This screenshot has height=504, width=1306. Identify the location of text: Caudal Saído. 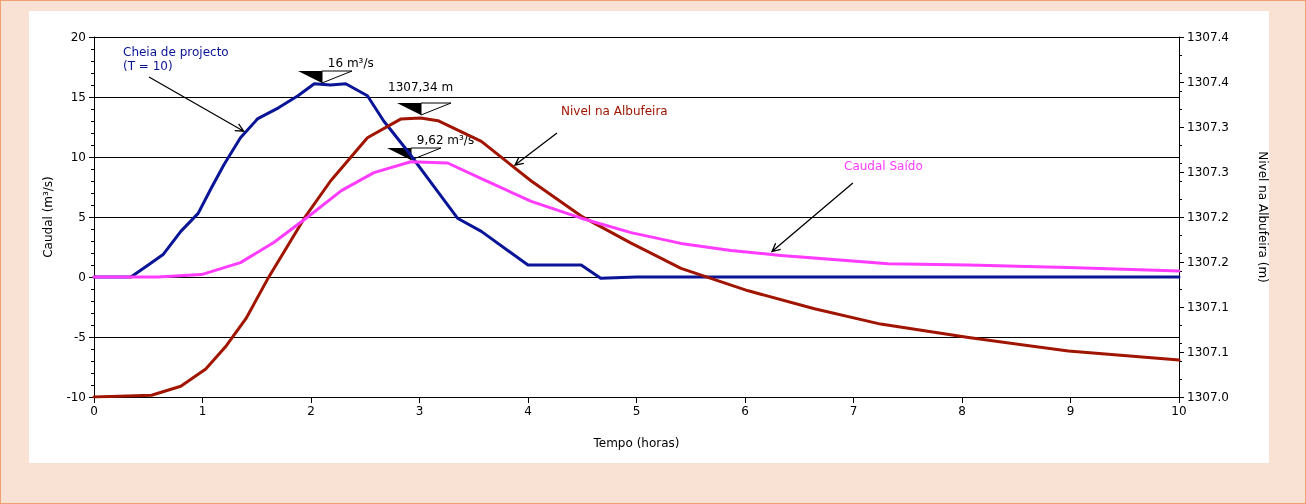
(883, 166).